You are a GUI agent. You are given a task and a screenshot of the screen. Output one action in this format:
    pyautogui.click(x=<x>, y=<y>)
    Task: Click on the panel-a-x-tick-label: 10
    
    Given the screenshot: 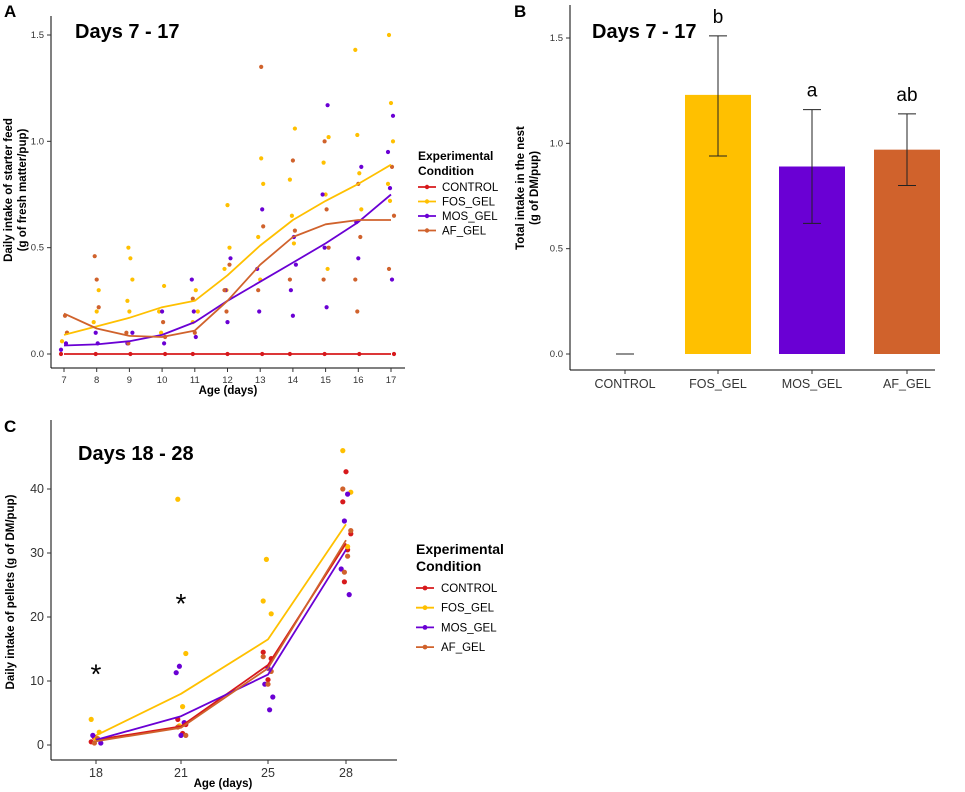 What is the action you would take?
    pyautogui.click(x=162, y=380)
    